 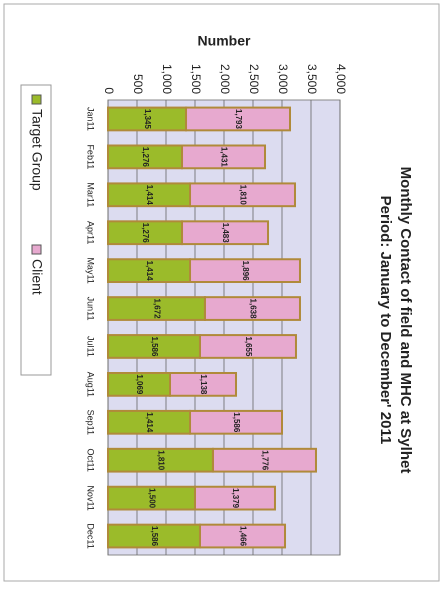 What do you see at coordinates (91, 497) in the screenshot?
I see `x-tick-label: Nov11` at bounding box center [91, 497].